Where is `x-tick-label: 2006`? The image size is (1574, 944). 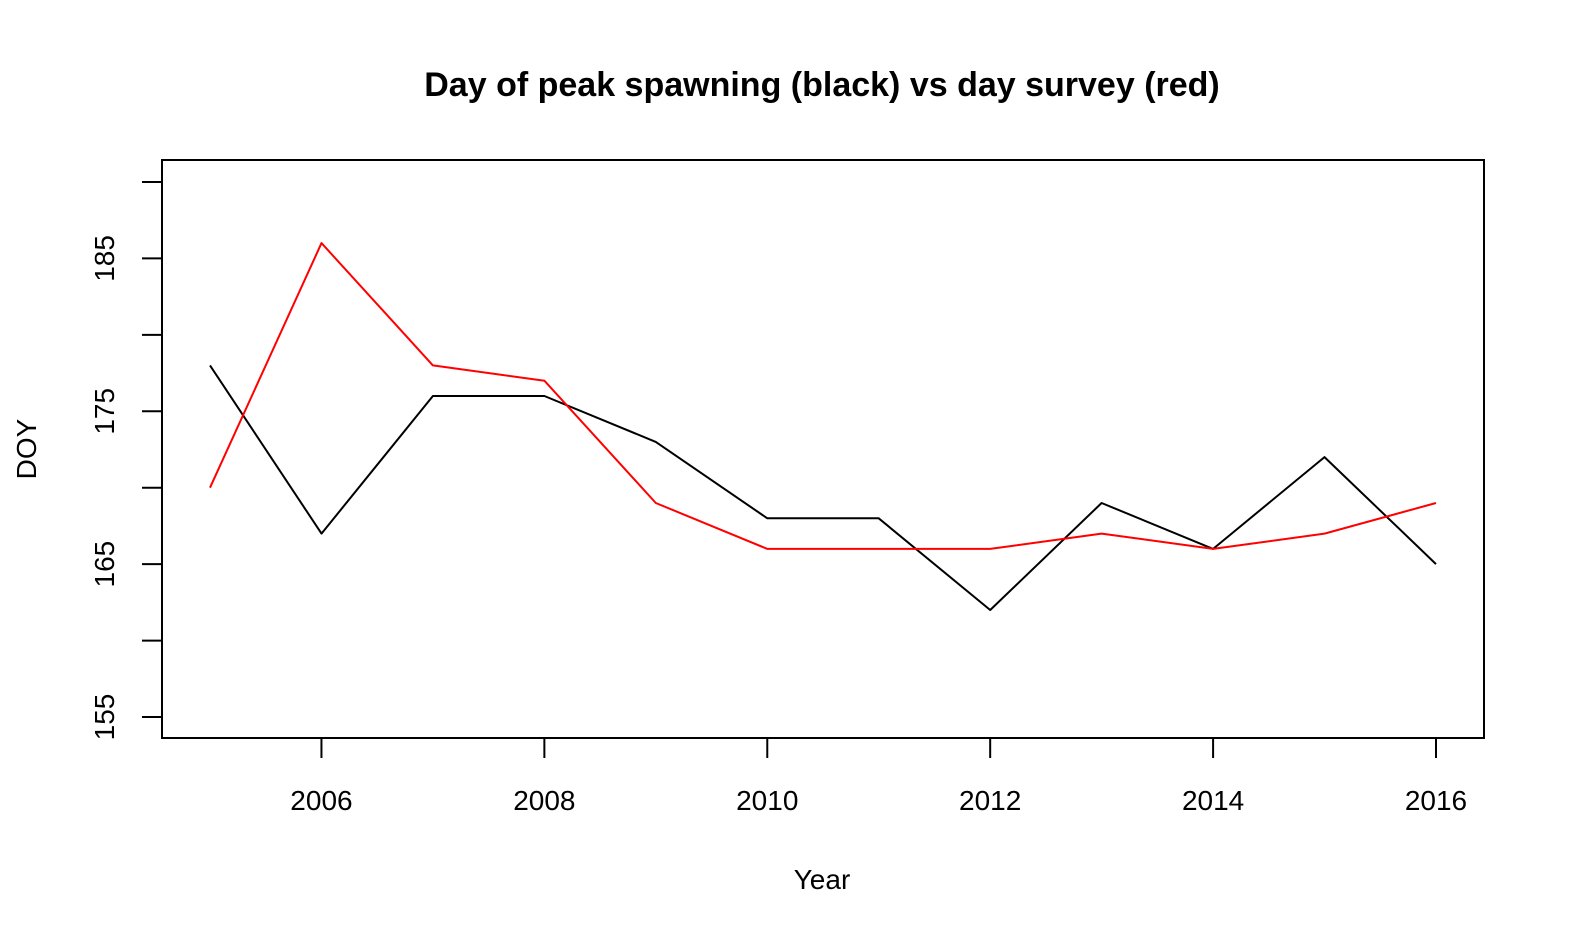 x-tick-label: 2006 is located at coordinates (321, 800).